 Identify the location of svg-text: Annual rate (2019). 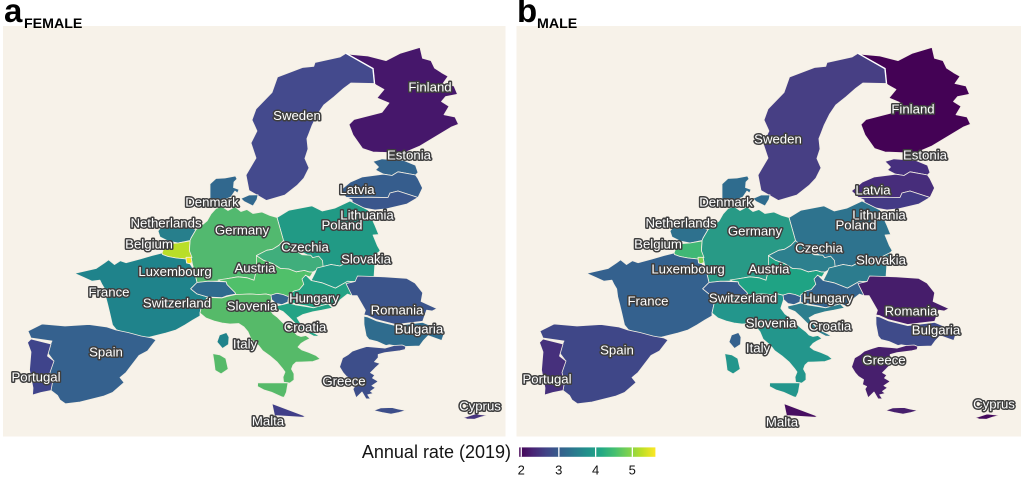
(436, 452).